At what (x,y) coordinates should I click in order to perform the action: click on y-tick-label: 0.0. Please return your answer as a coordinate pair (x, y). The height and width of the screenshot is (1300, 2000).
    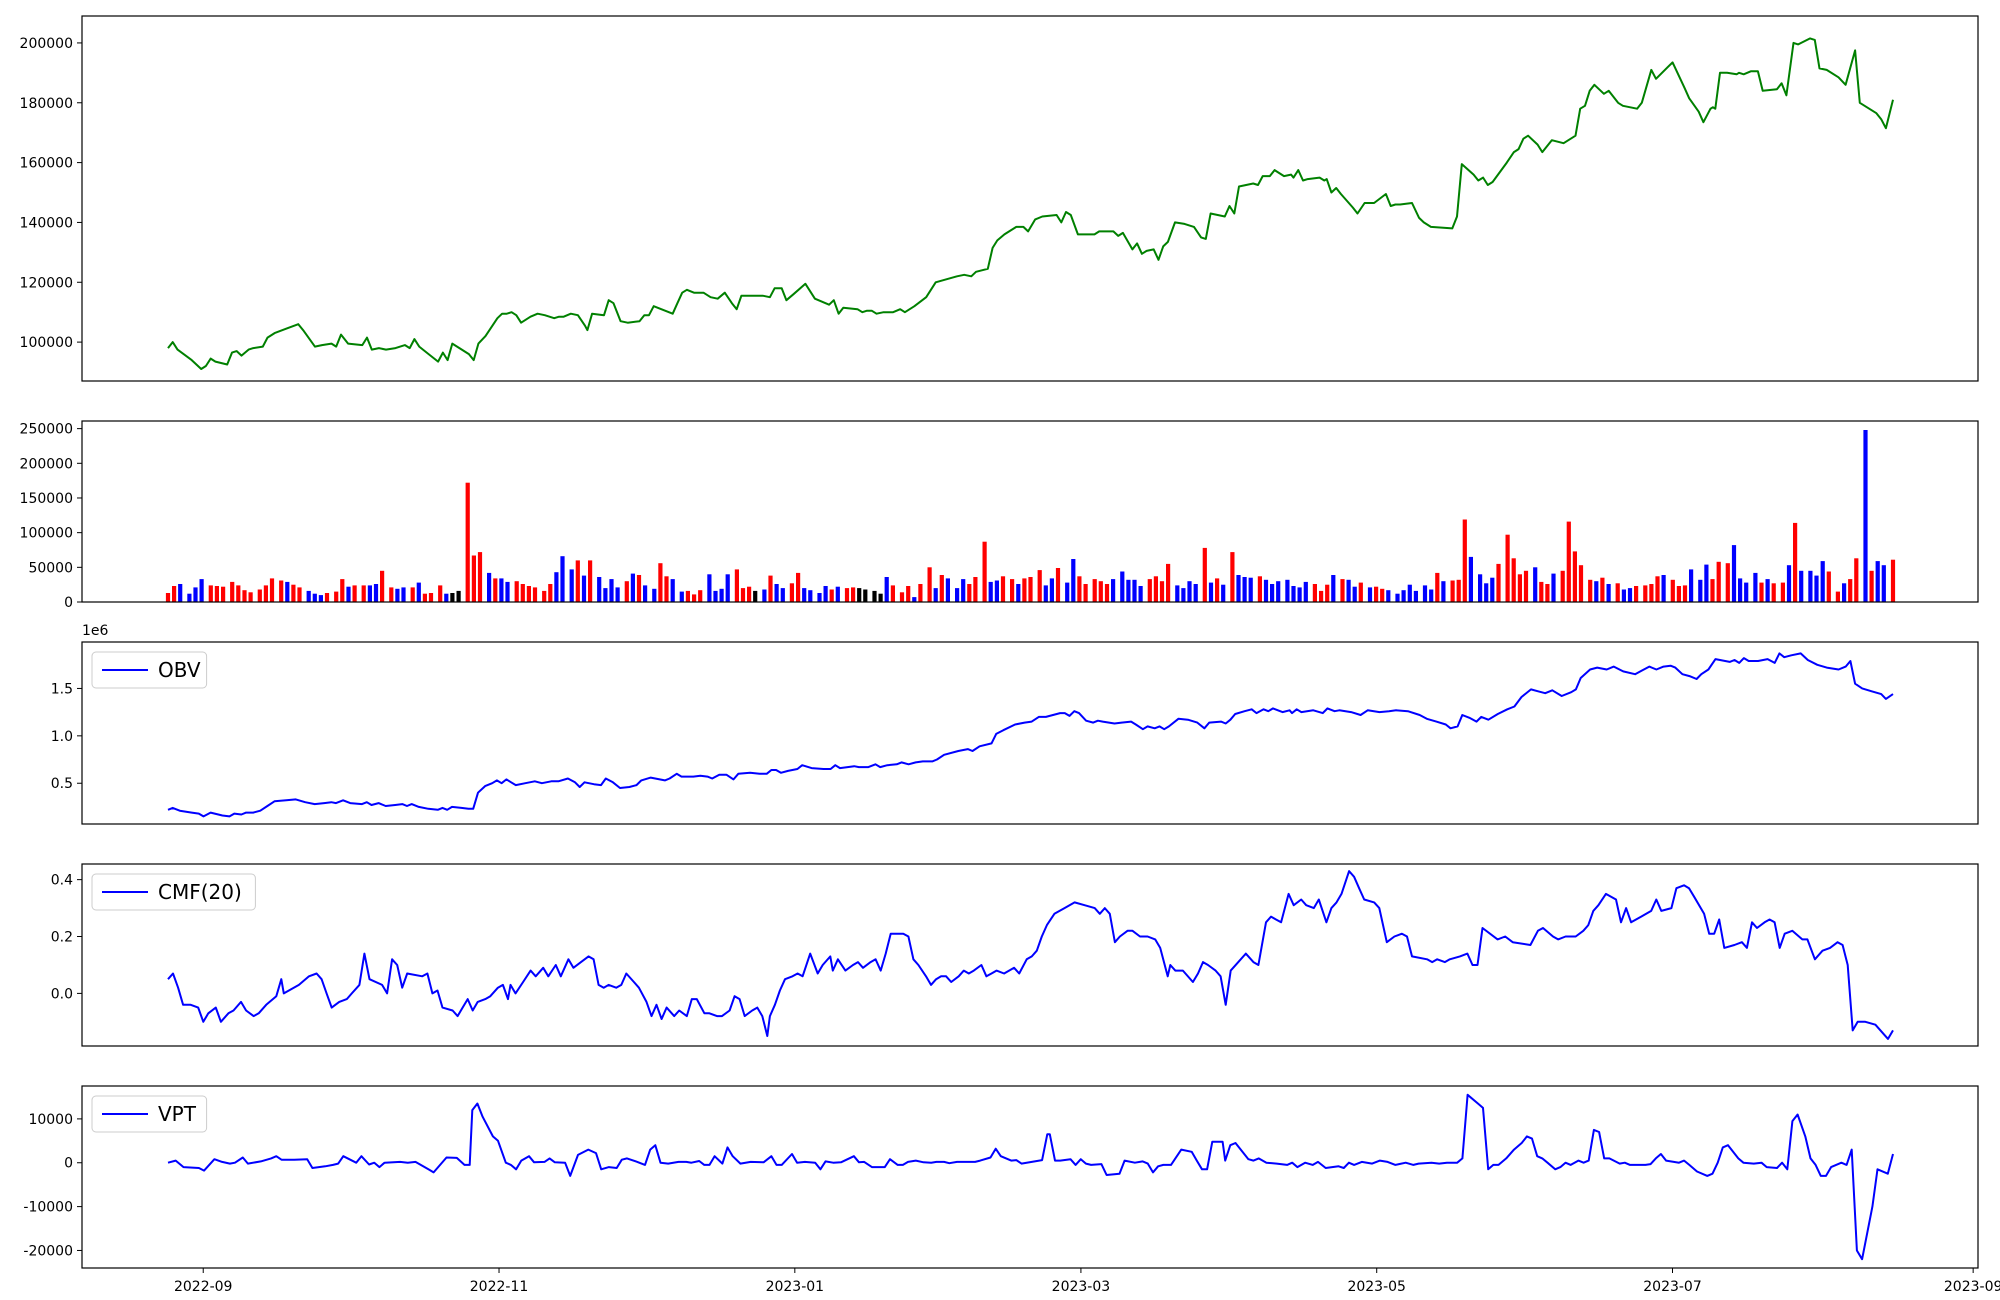
    Looking at the image, I should click on (62, 994).